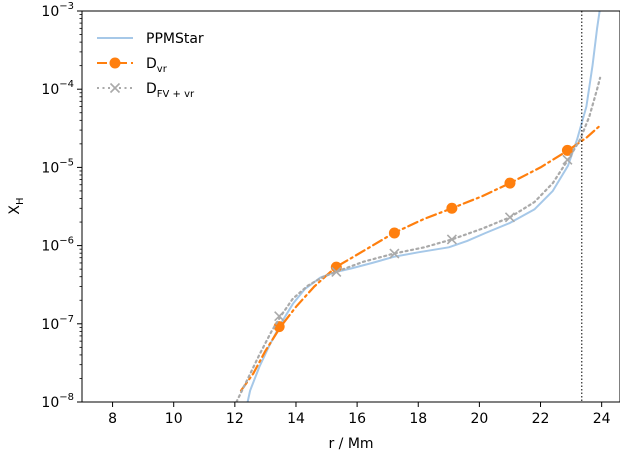 Image resolution: width=620 pixels, height=457 pixels. What do you see at coordinates (175, 39) in the screenshot?
I see `legend-label: PPMStar` at bounding box center [175, 39].